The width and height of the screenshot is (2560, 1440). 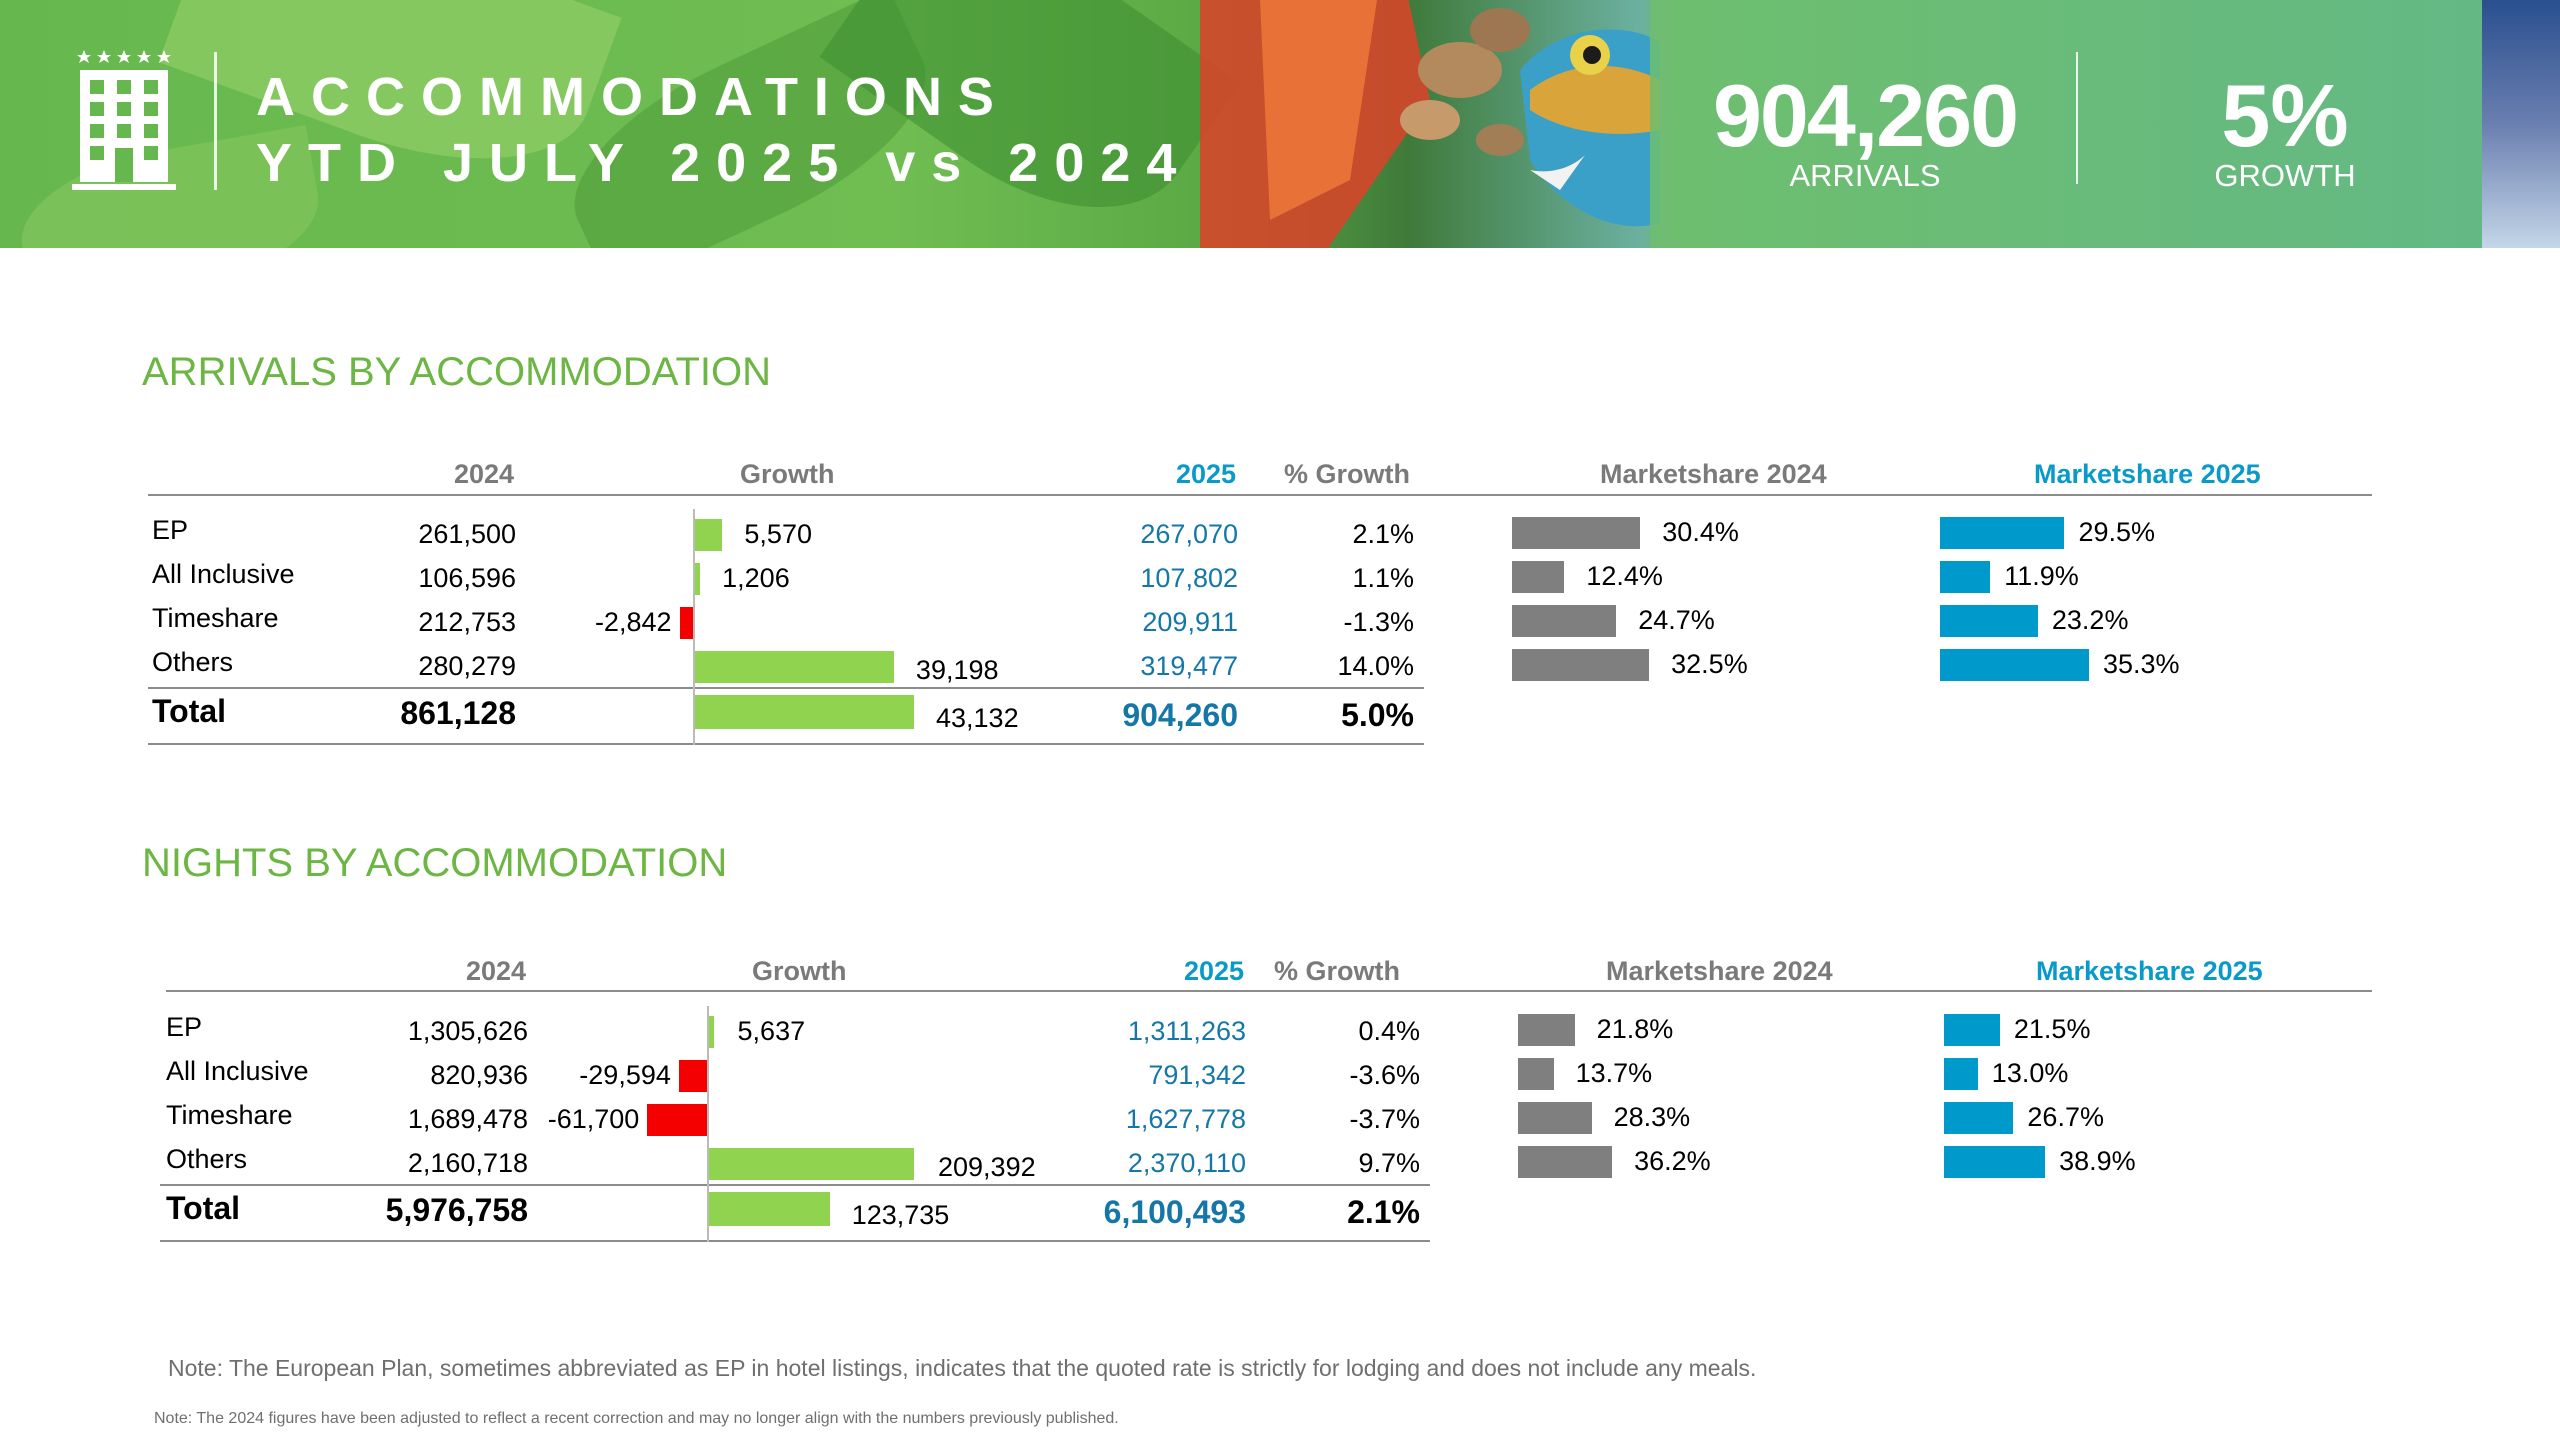 I want to click on total-growth-value: 43,132, so click(x=977, y=718).